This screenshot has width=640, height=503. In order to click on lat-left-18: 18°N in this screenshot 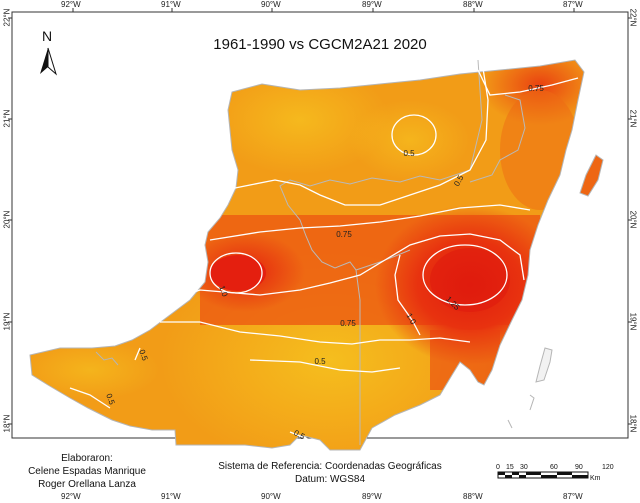, I will do `click(7, 423)`.